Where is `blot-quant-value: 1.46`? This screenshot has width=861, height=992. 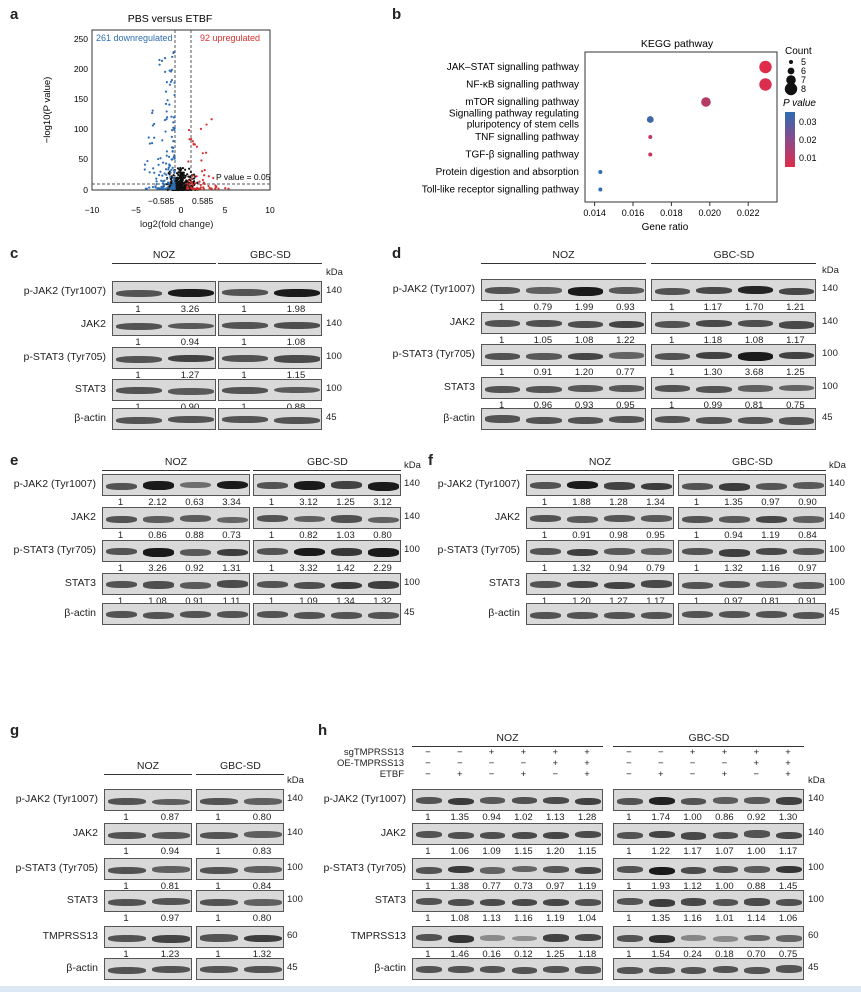 blot-quant-value: 1.46 is located at coordinates (460, 954).